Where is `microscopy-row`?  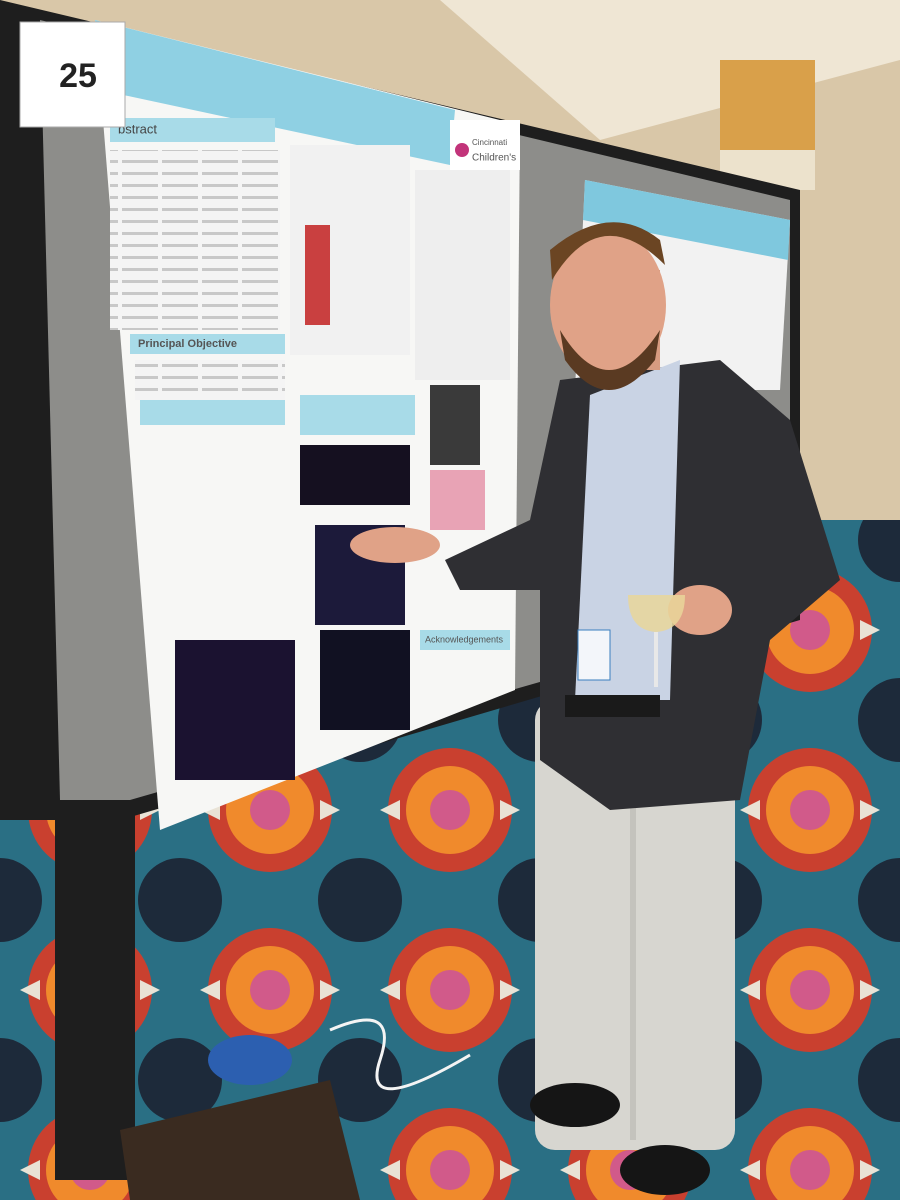 microscopy-row is located at coordinates (355, 475).